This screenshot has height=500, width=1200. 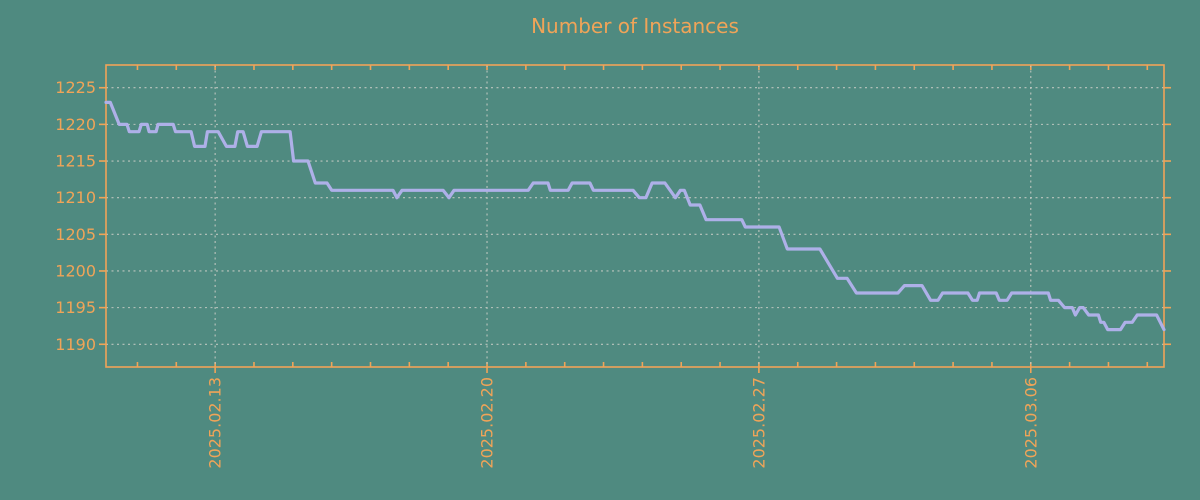 What do you see at coordinates (215, 423) in the screenshot?
I see `x-tick-label: 2025.02.13` at bounding box center [215, 423].